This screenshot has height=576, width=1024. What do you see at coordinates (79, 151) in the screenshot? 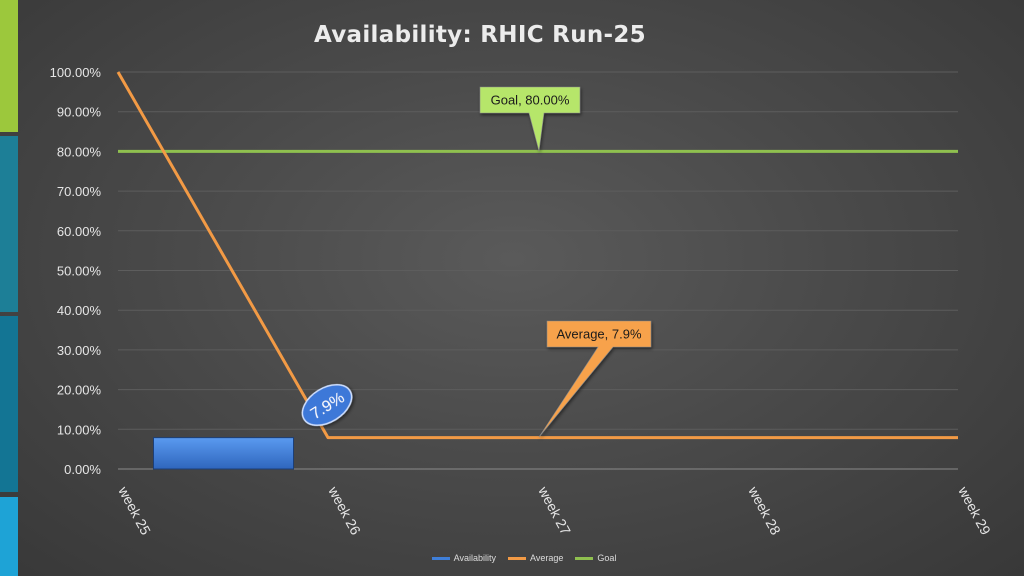
I see `y-tick-label-8: 80.00%` at bounding box center [79, 151].